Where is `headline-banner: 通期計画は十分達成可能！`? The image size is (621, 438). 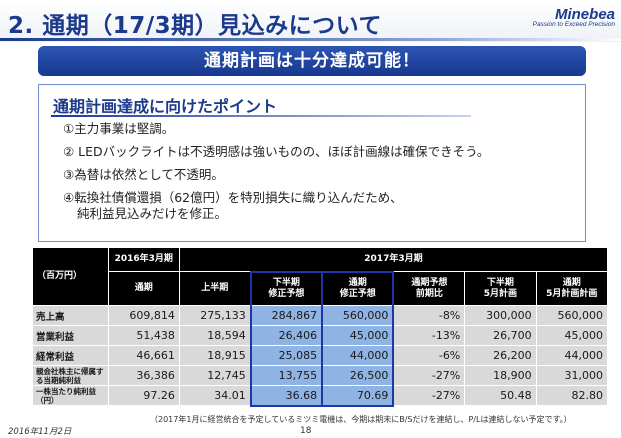
headline-banner: 通期計画は十分達成可能！ is located at coordinates (312, 61).